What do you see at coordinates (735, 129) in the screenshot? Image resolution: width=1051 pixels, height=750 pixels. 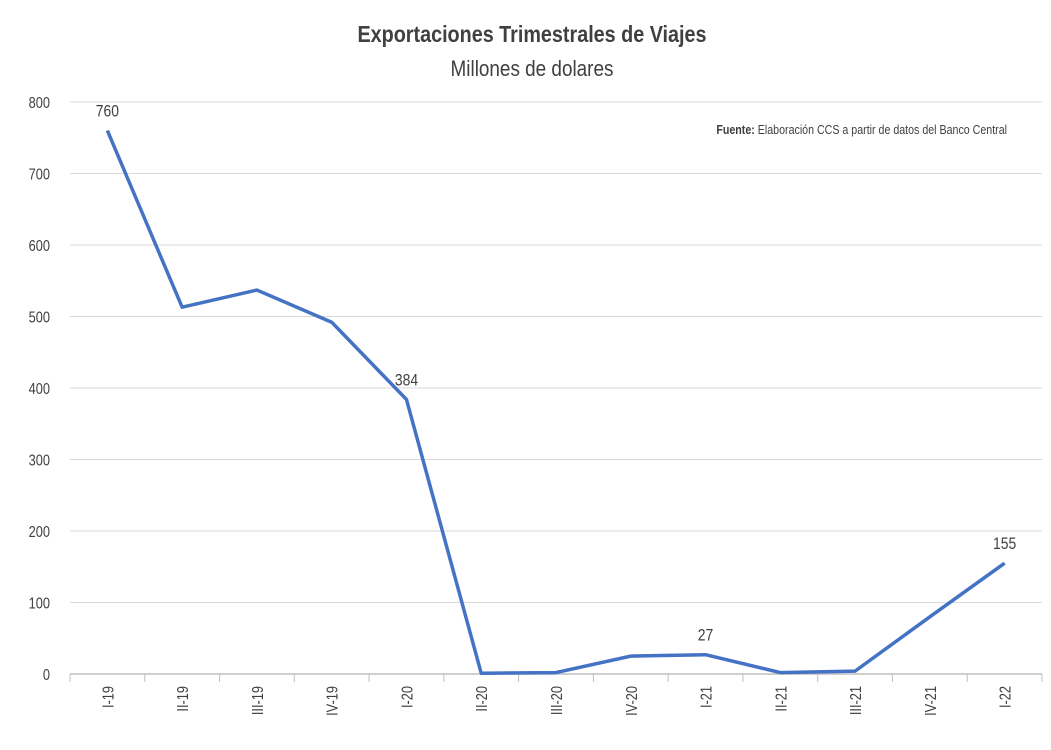 I see `source-label: Fuente:` at bounding box center [735, 129].